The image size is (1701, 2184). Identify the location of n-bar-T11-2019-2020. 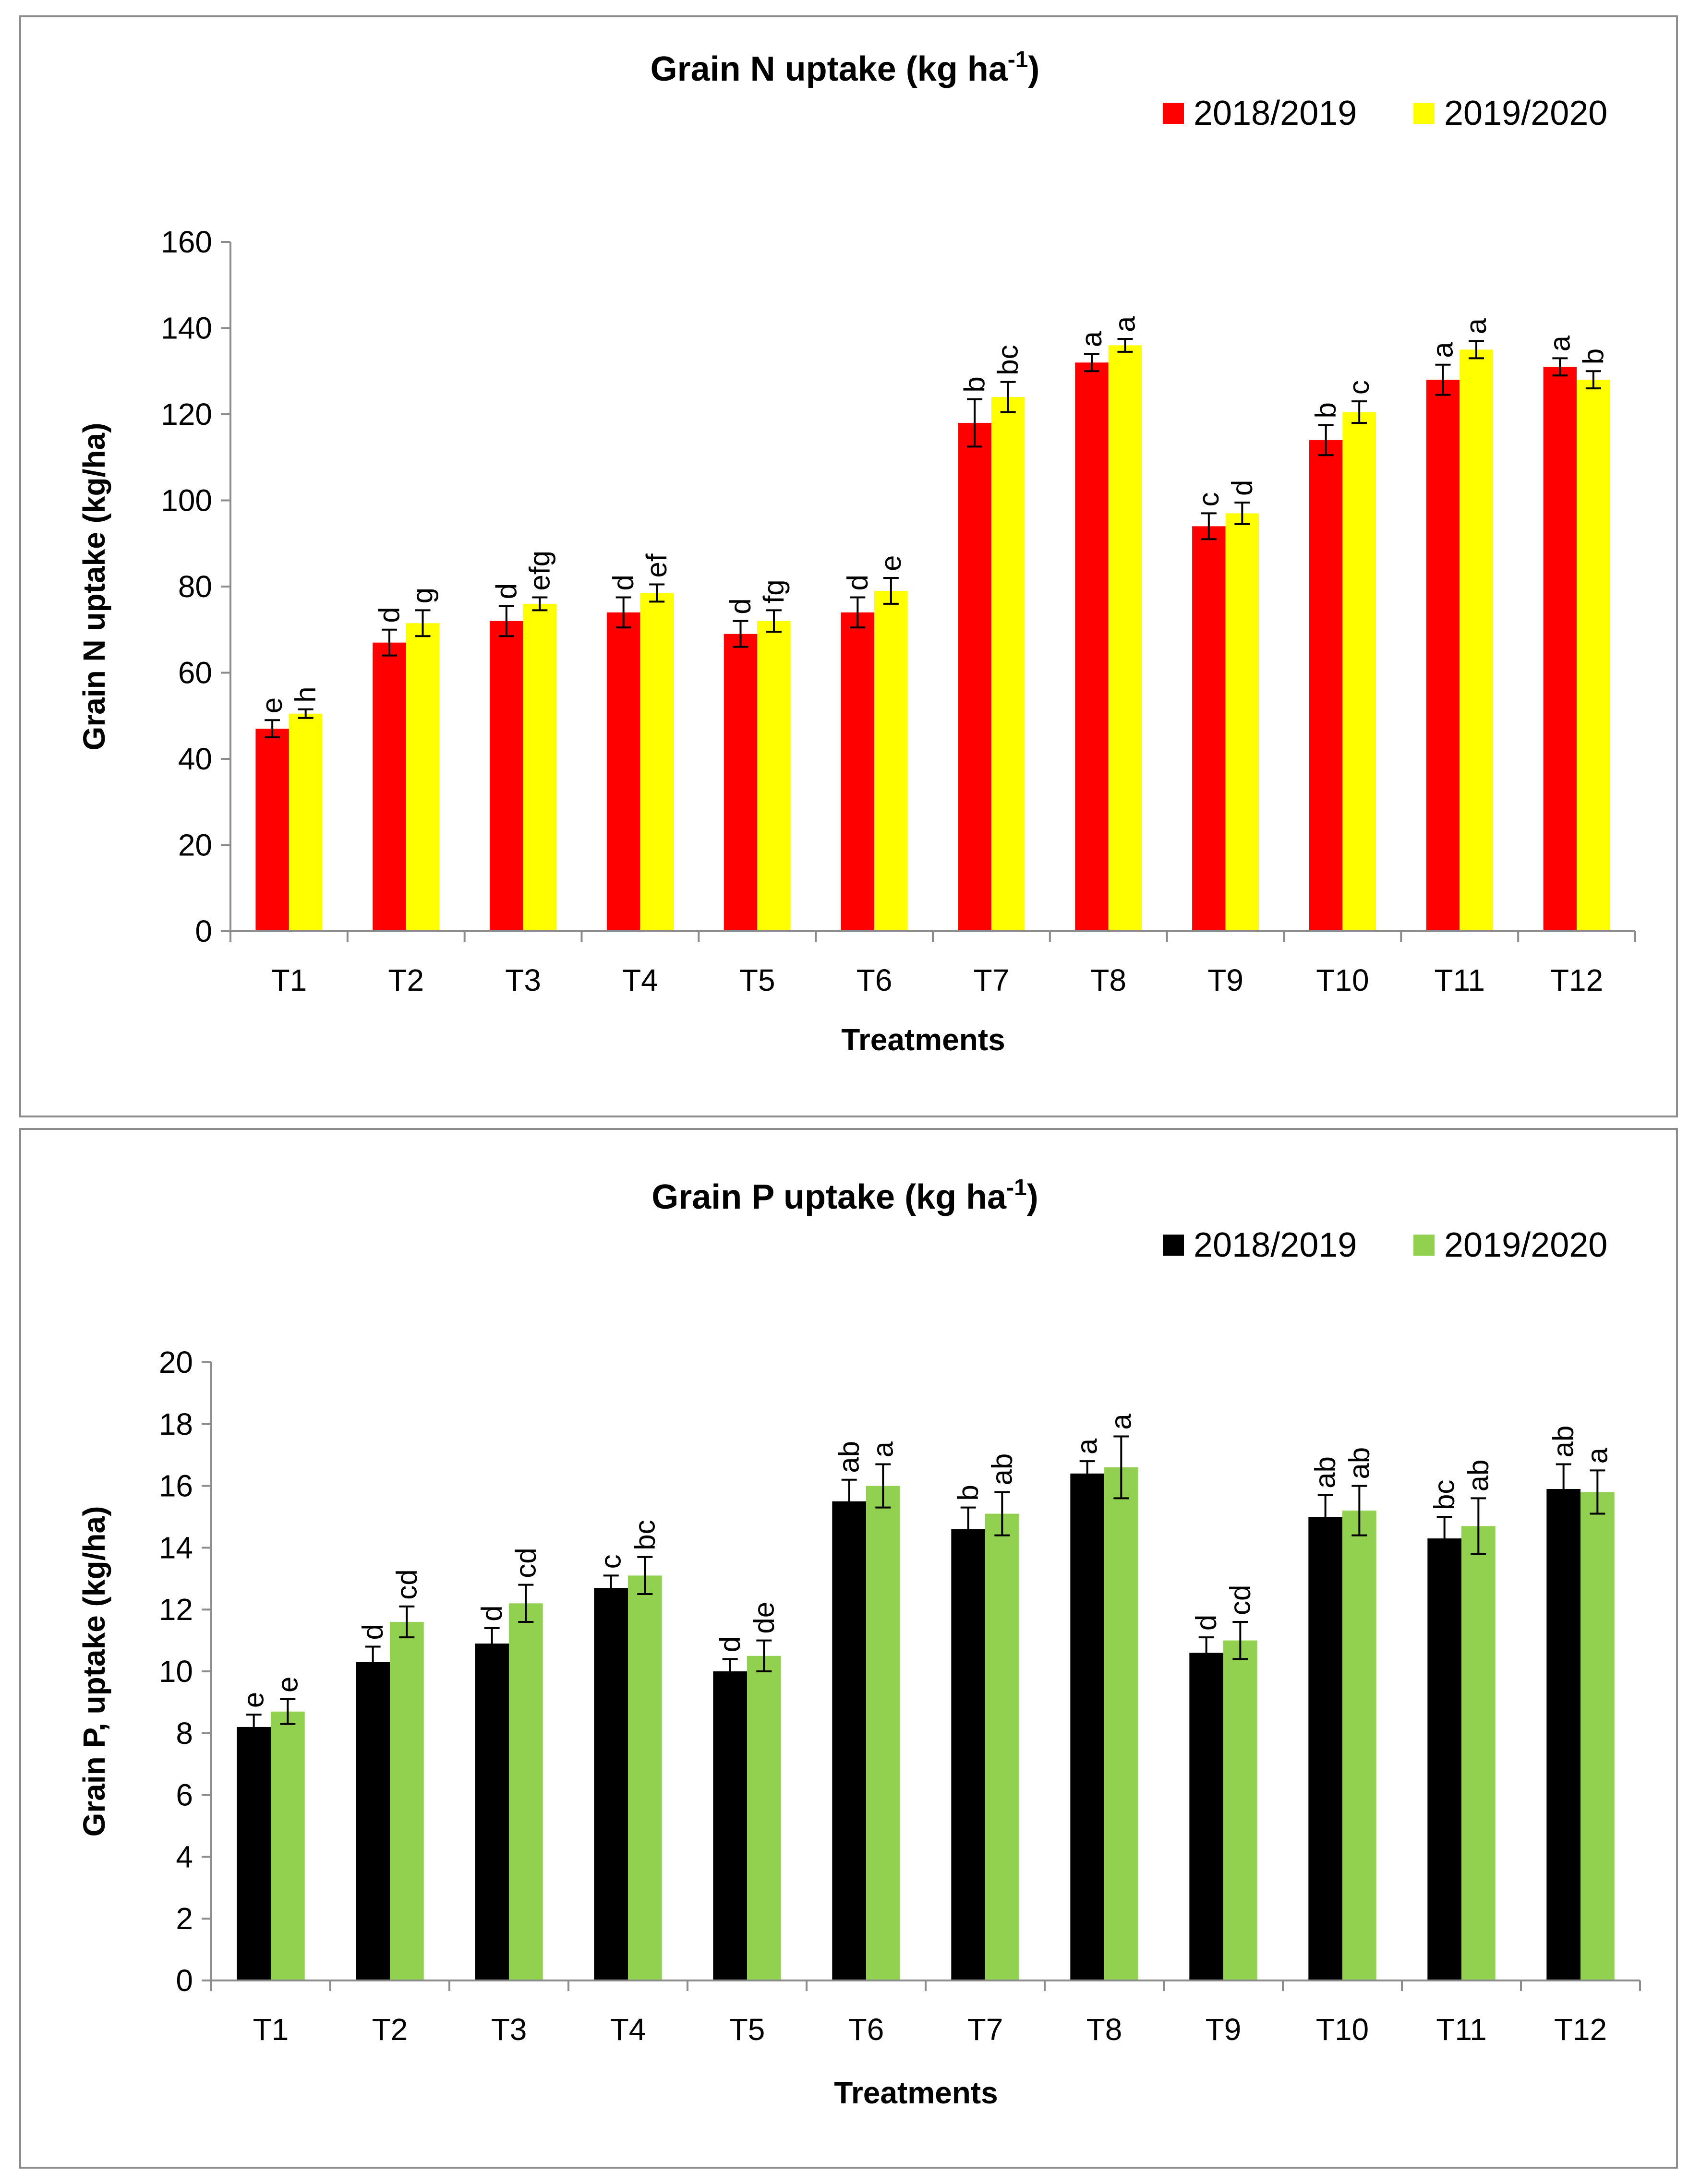
(1476, 640).